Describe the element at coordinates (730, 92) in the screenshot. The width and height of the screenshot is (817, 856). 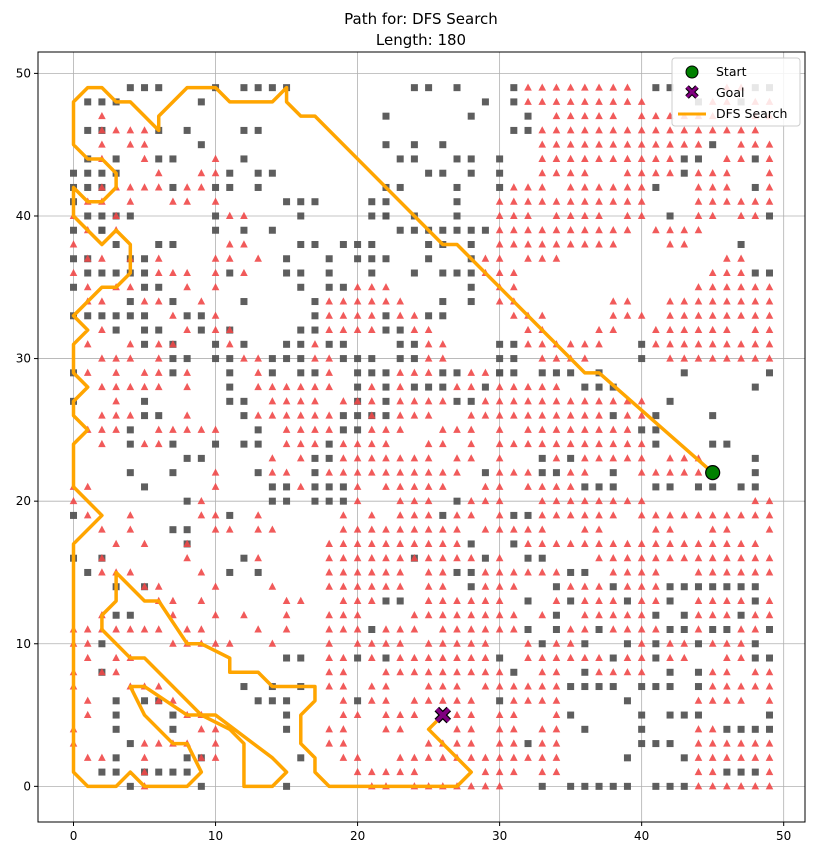
I see `legend-label-goal: Goal` at that location.